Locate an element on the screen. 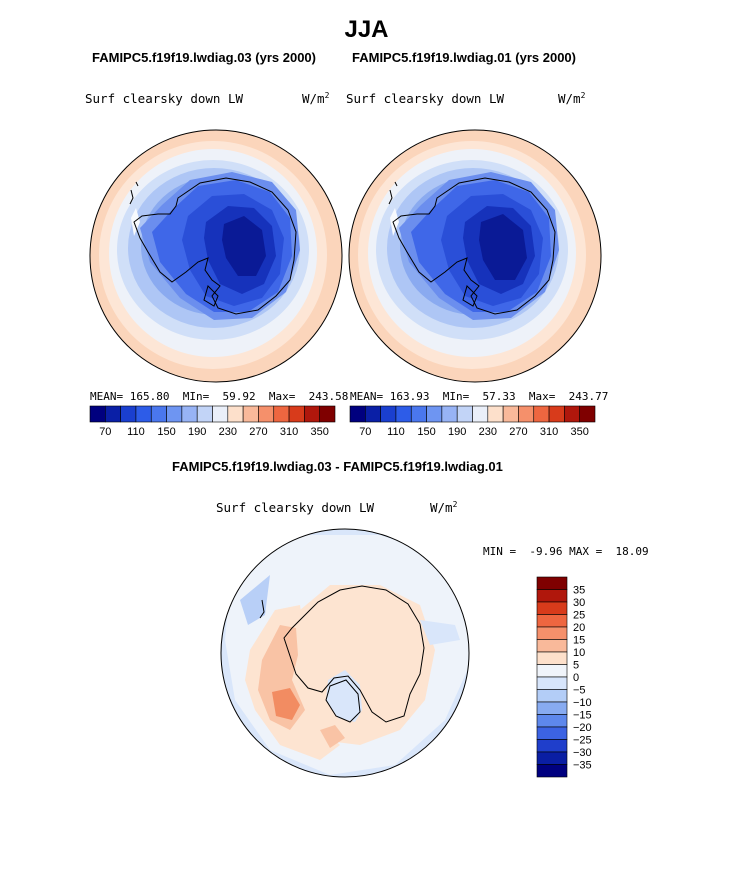  panel2-colorbar: 70 110 150 190 230 270 310 350 is located at coordinates (472, 421).